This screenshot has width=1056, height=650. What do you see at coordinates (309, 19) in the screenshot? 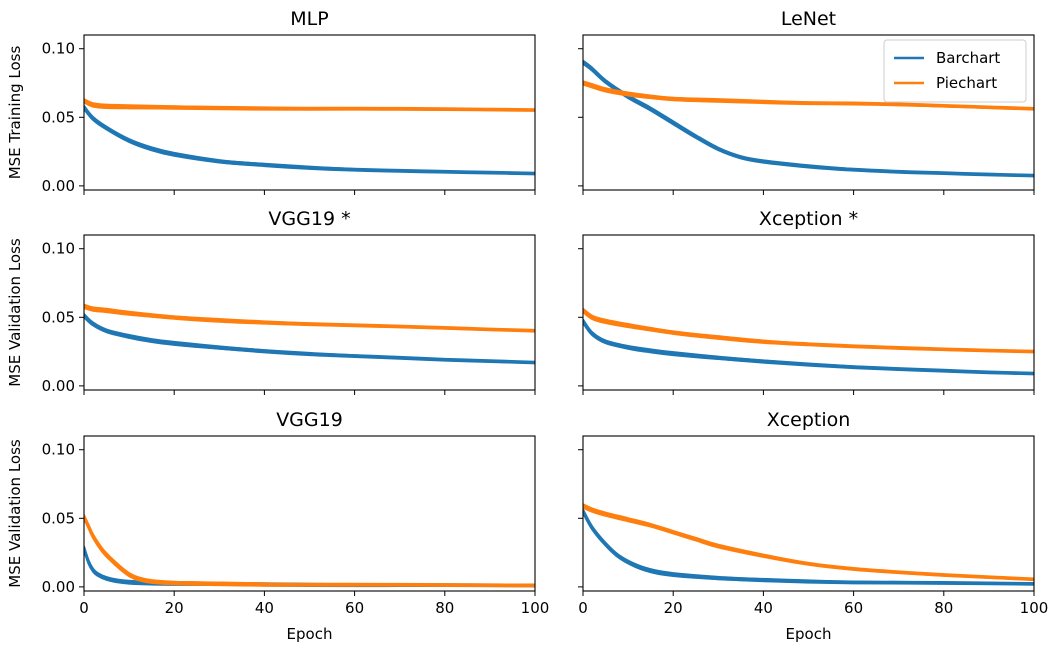
I see `subplot-title: MLP` at bounding box center [309, 19].